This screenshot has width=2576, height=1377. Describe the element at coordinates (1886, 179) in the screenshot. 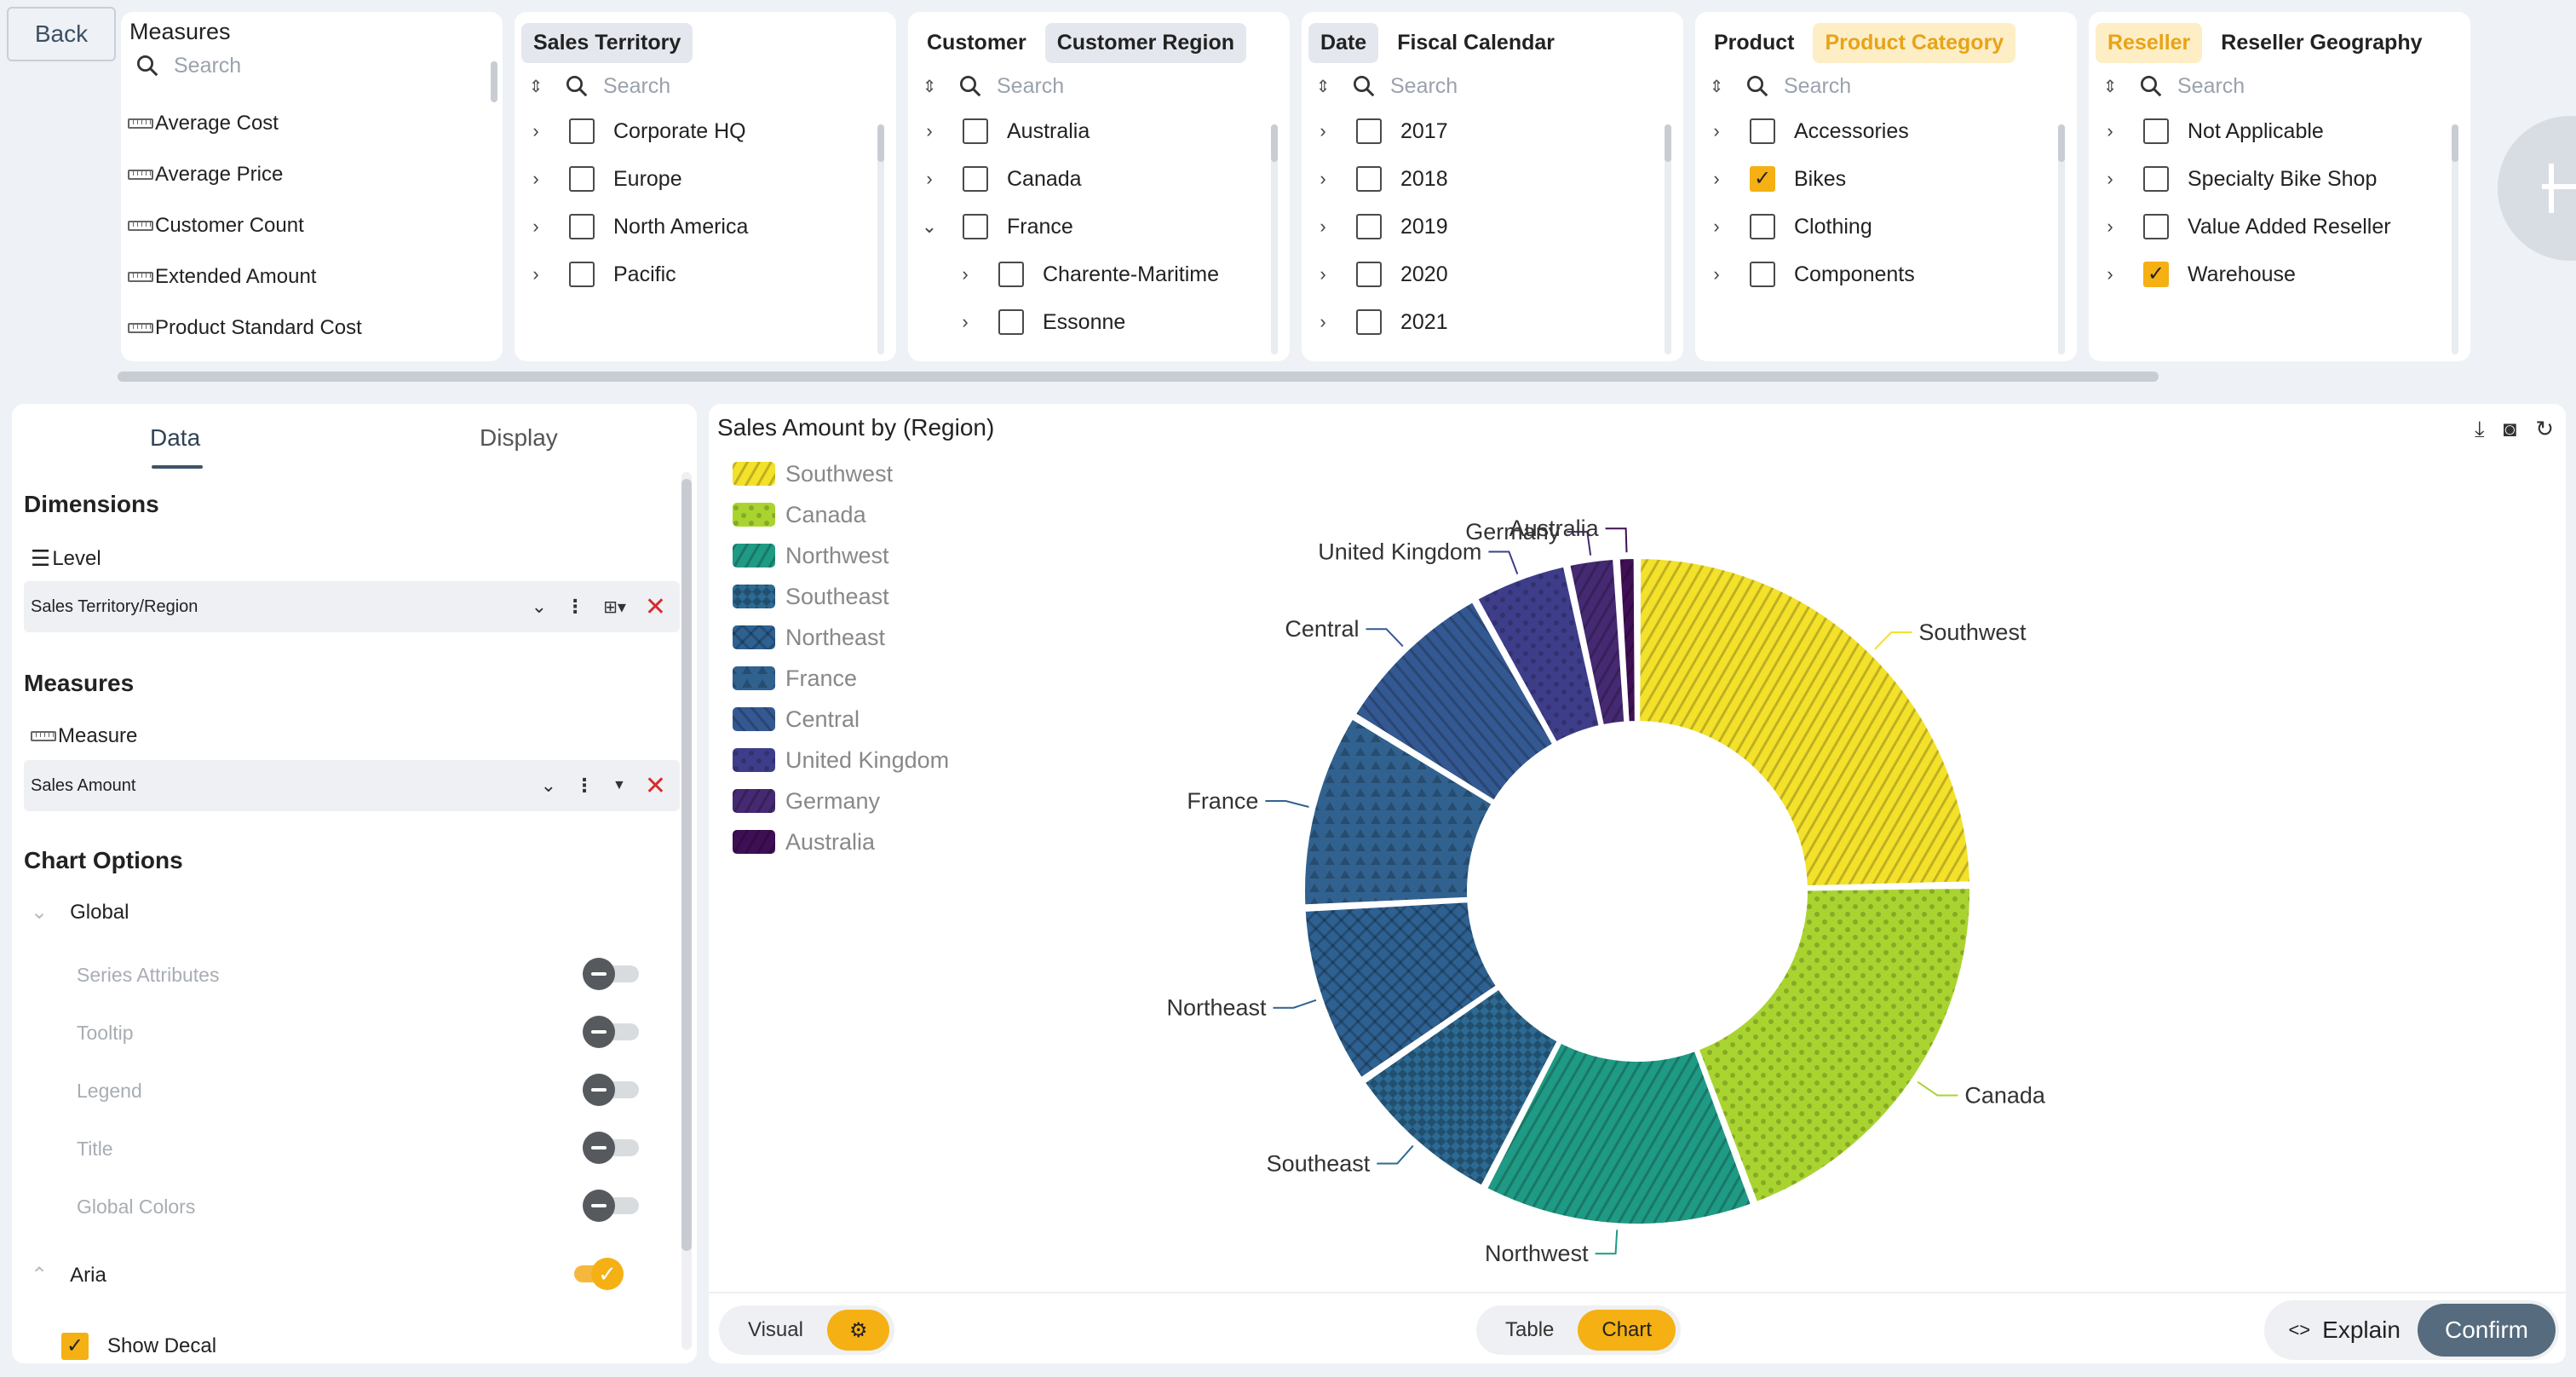

I see `tree-item: › Bikes` at that location.